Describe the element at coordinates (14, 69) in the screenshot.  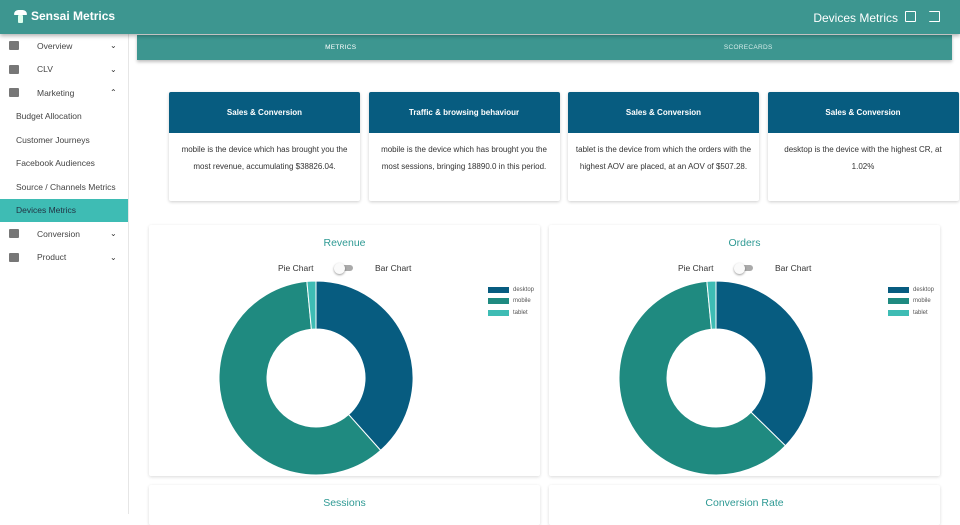
I see `dashboard-icon` at that location.